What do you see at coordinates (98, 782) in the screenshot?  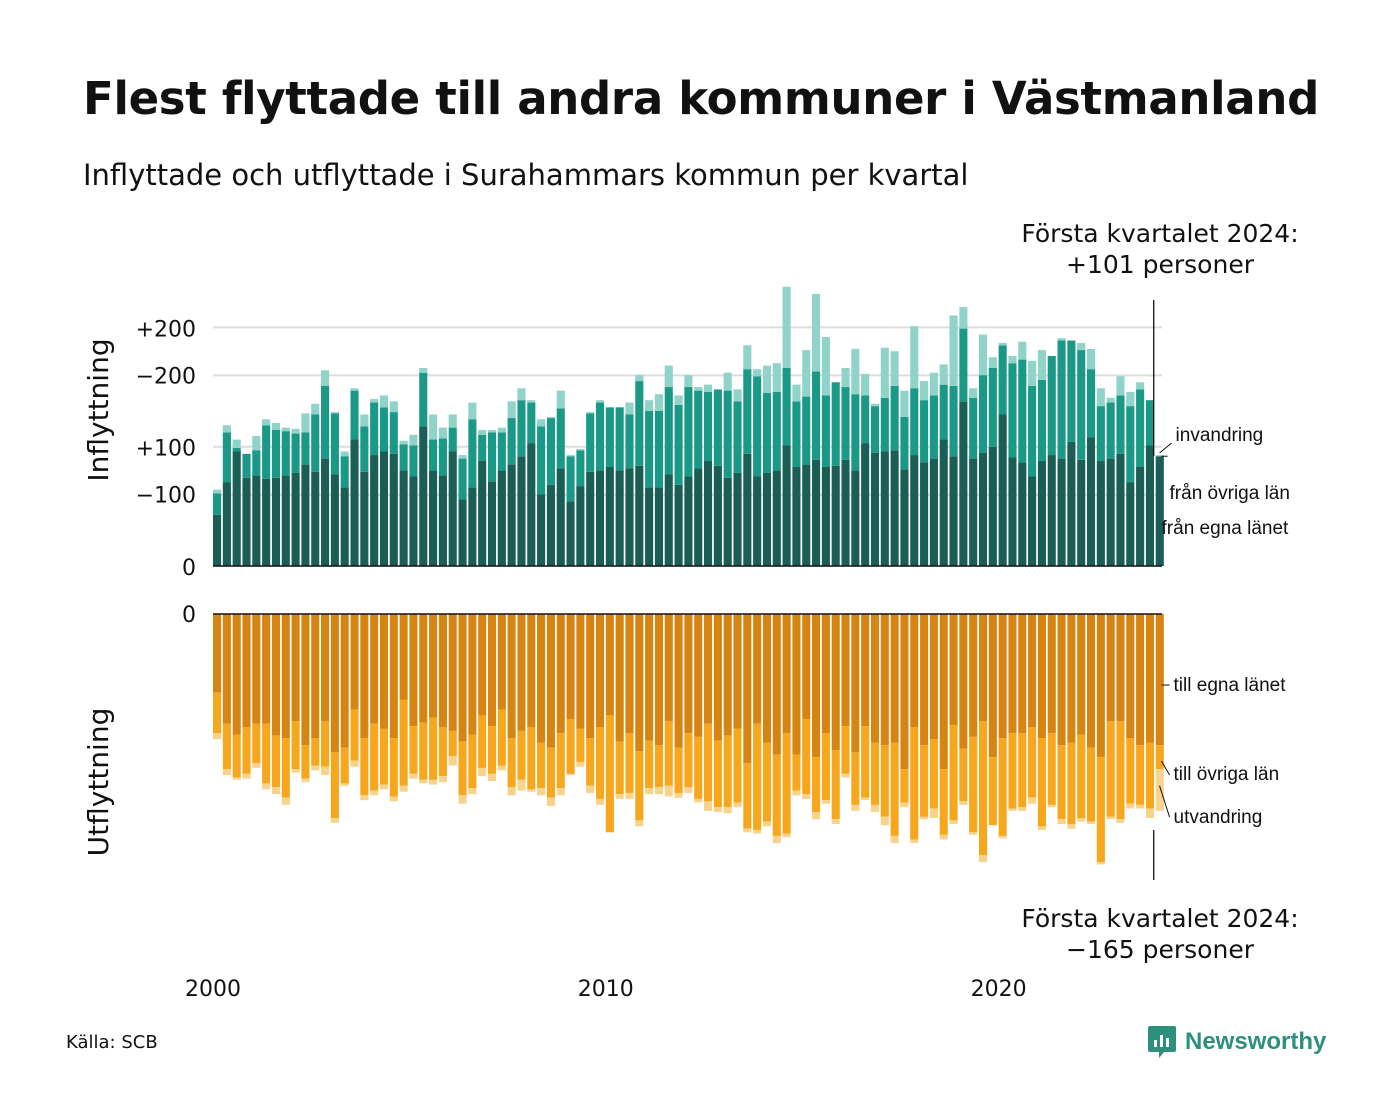 I see `y-axis-title-bottom: Utflyttning` at bounding box center [98, 782].